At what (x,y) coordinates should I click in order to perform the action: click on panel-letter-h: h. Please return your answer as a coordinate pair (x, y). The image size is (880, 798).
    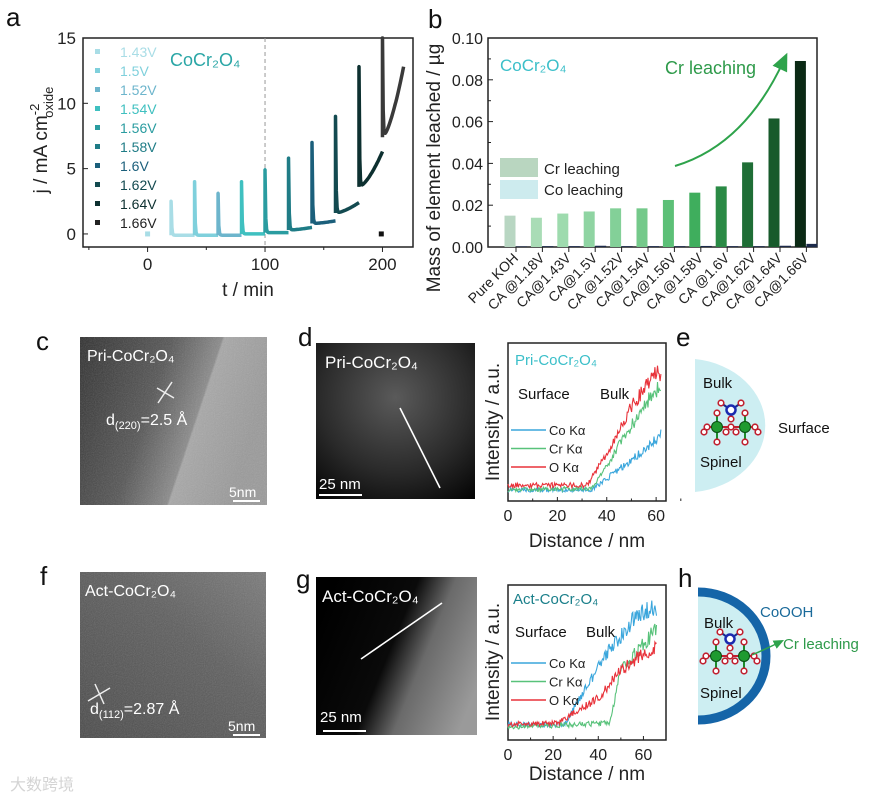
    Looking at the image, I should click on (685, 578).